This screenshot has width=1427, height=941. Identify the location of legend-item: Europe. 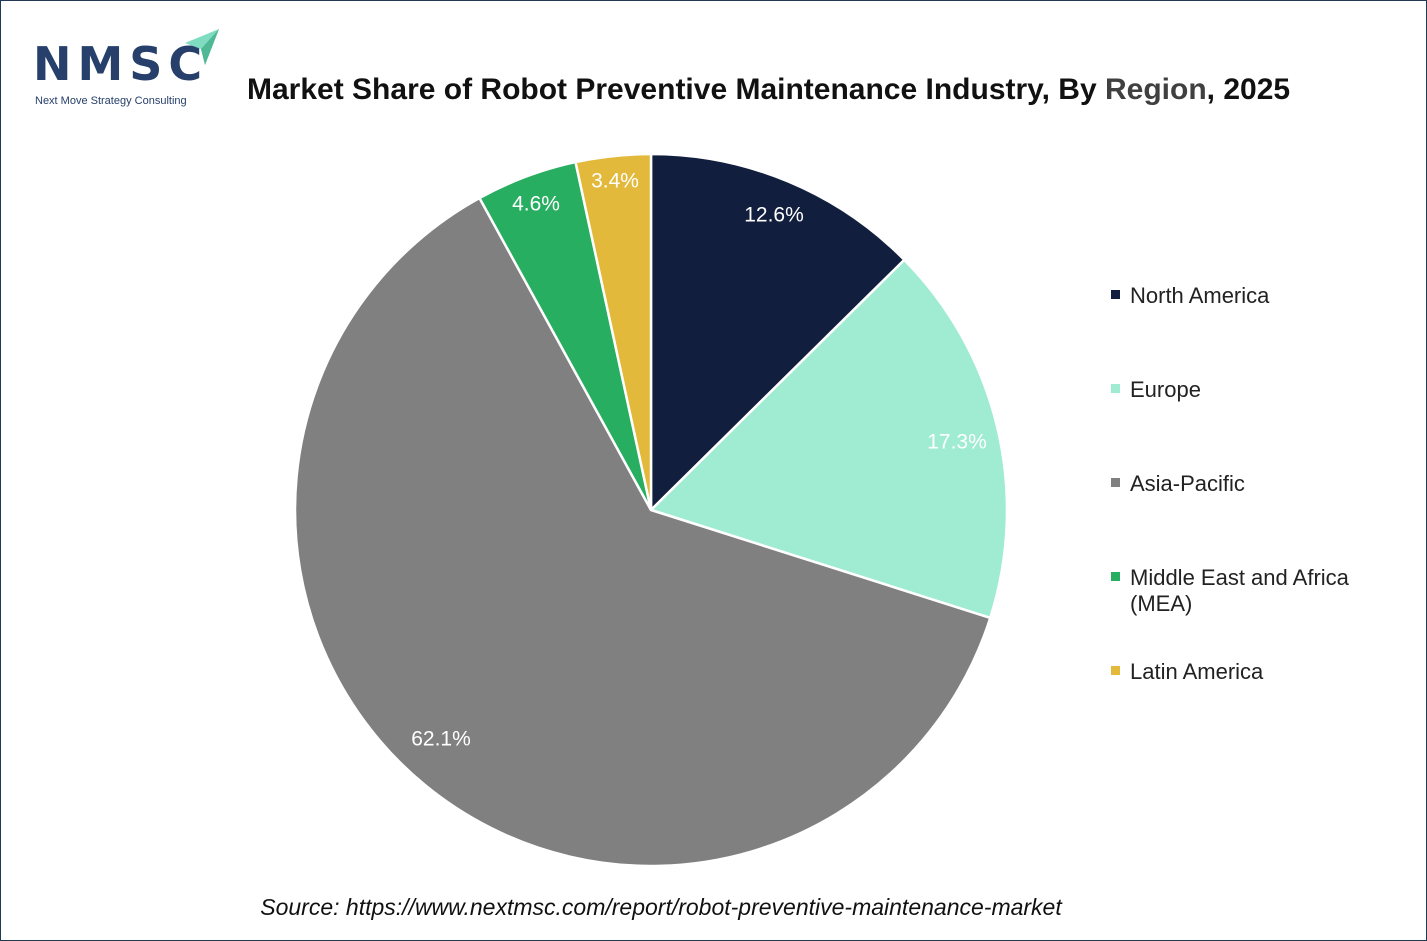
(1250, 390).